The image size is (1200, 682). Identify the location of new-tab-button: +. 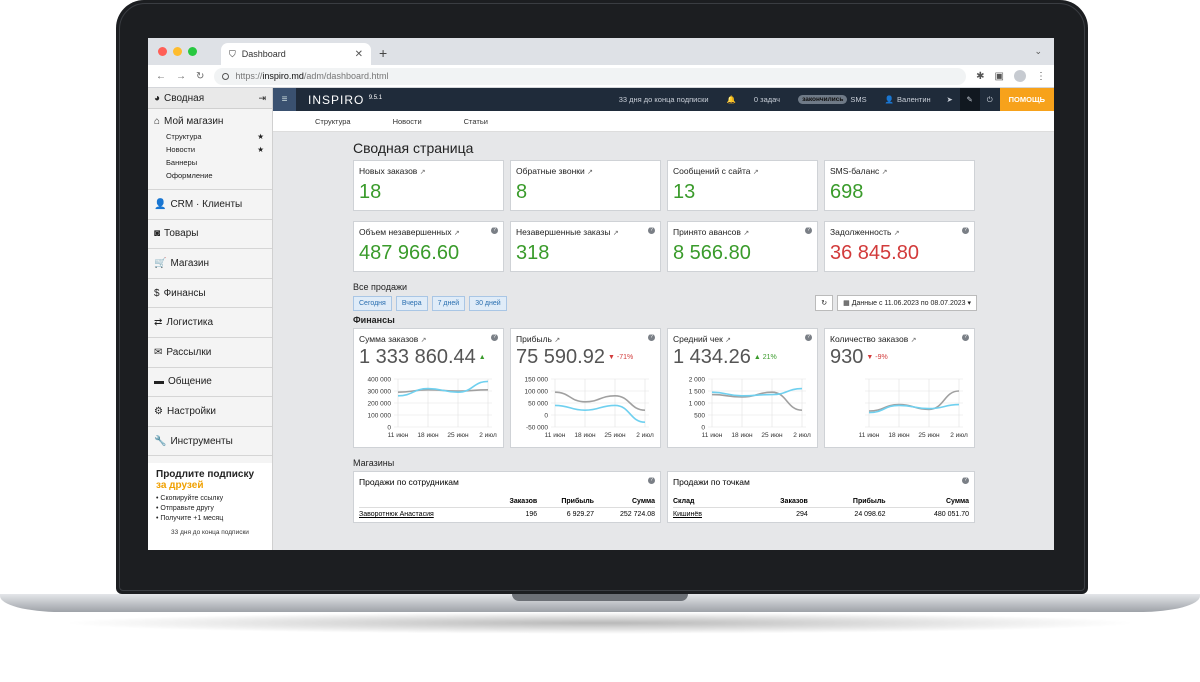
(383, 53).